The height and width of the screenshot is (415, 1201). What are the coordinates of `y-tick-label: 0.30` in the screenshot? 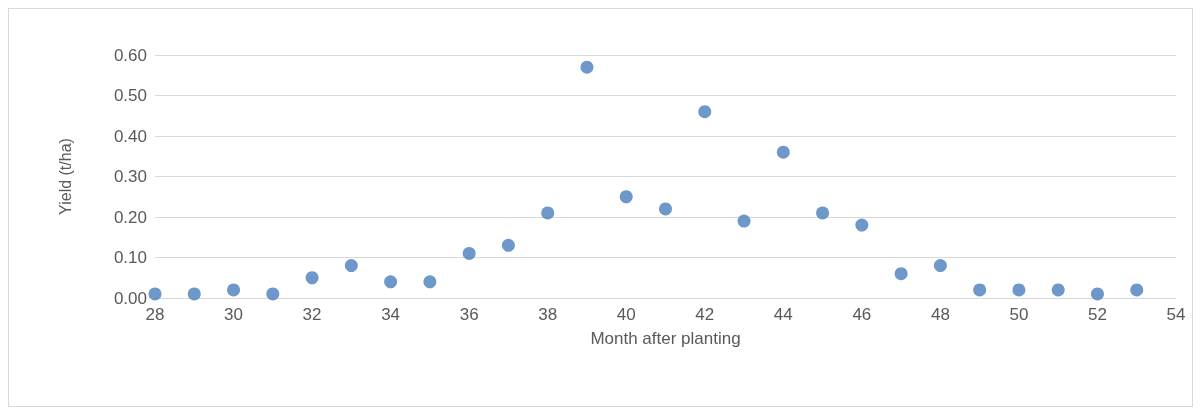 It's located at (130, 176).